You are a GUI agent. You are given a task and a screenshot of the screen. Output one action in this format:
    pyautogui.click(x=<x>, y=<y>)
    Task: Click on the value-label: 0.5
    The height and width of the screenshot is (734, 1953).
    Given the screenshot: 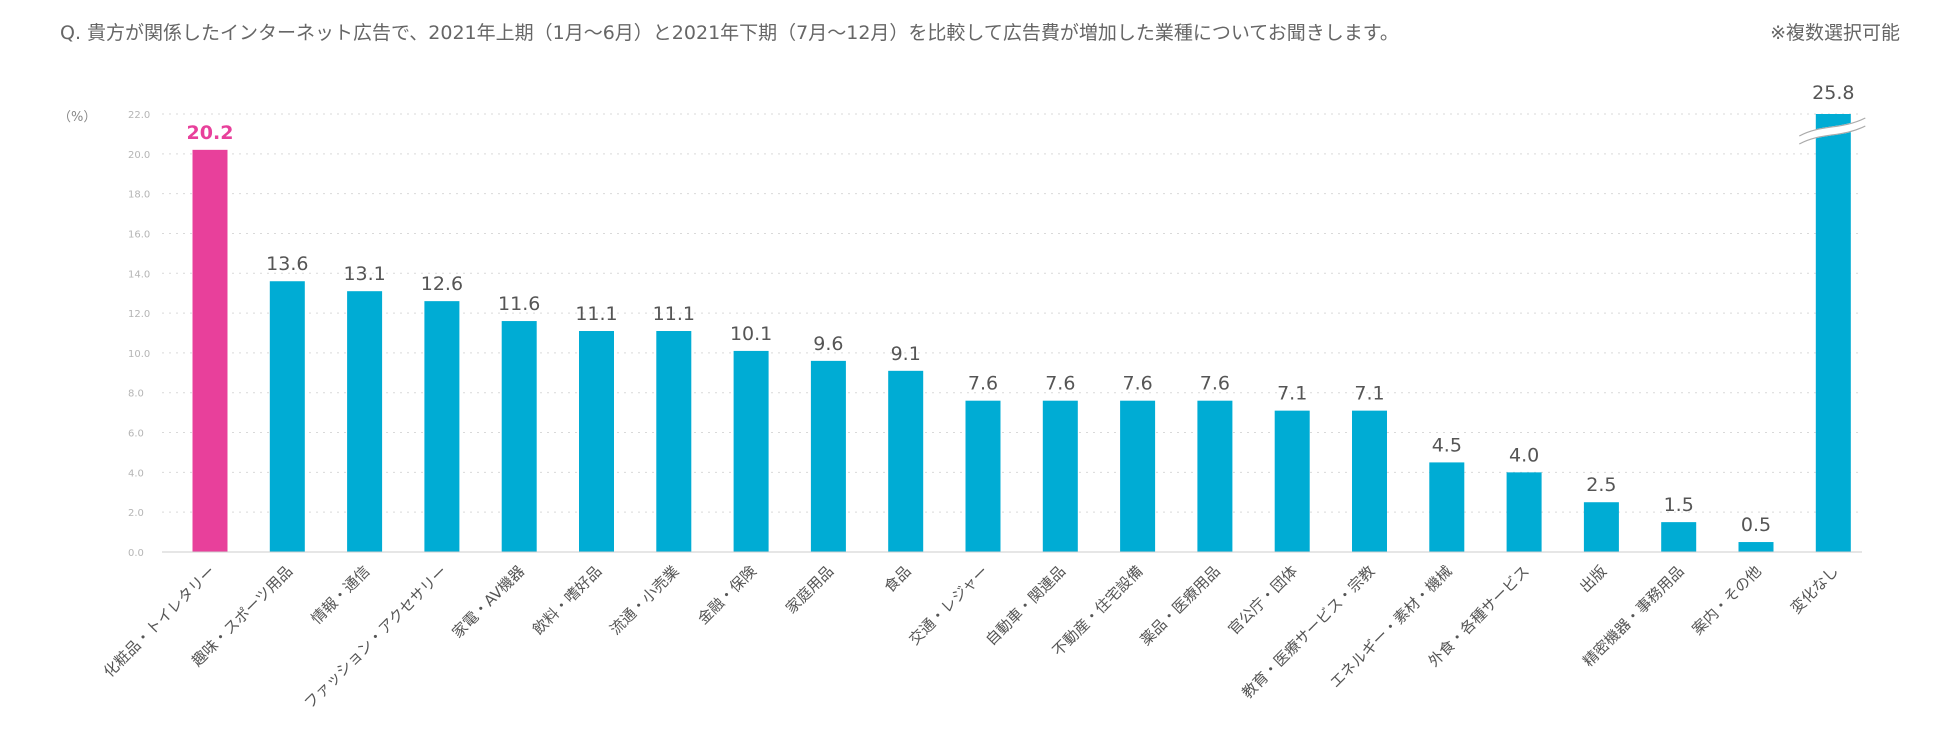 What is the action you would take?
    pyautogui.click(x=1756, y=525)
    